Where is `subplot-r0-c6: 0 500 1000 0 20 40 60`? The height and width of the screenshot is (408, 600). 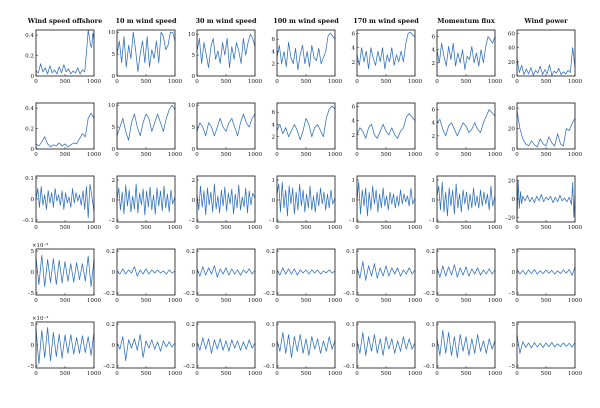
subplot-r0-c6: 0 500 1000 0 20 40 60 is located at coordinates (545, 57).